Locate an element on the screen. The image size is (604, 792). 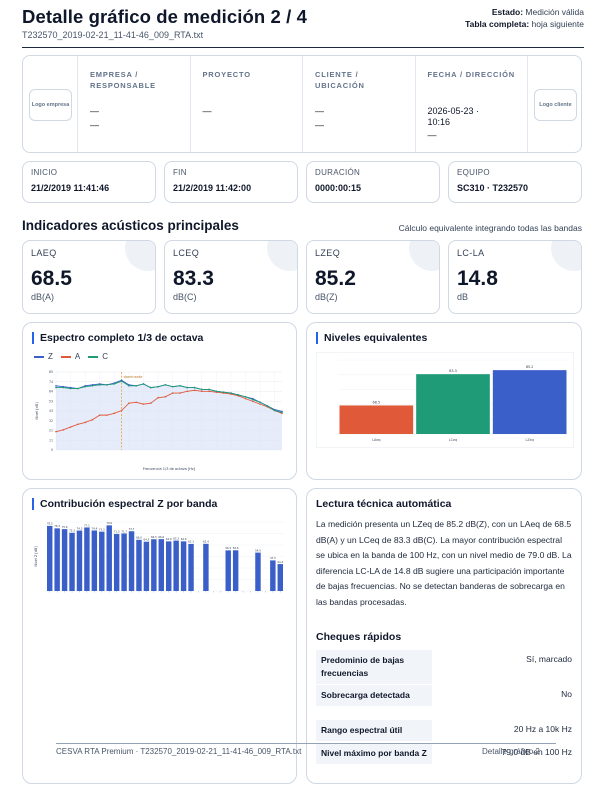
logo-left-cell: Logo empresa is located at coordinates (50, 104).